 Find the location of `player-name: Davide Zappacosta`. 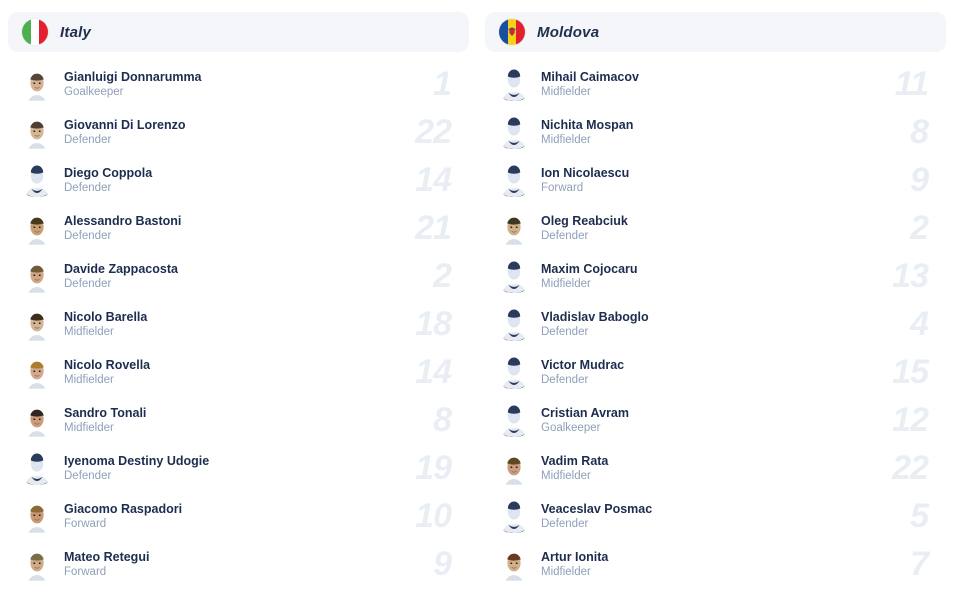

player-name: Davide Zappacosta is located at coordinates (121, 268).